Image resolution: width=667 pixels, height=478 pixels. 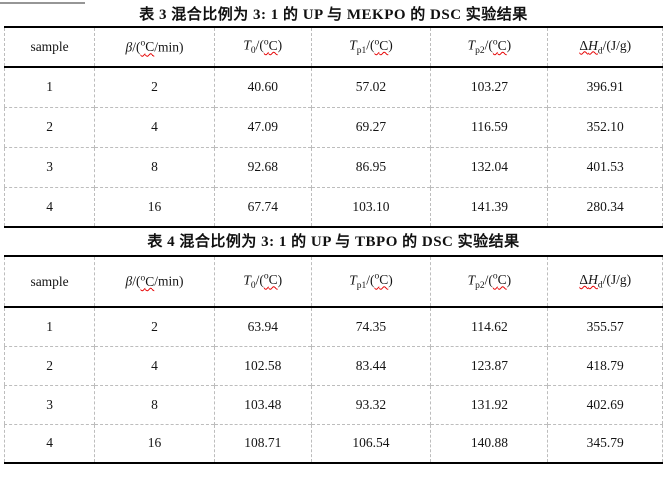 I want to click on table-cell: 69.27, so click(x=370, y=126).